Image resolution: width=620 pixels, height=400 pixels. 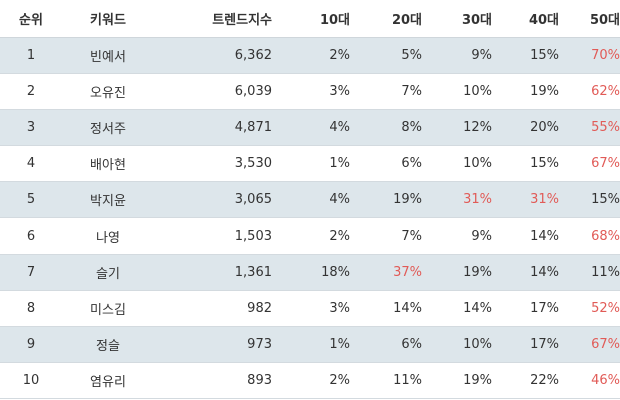 What do you see at coordinates (259, 345) in the screenshot?
I see `cell-trend-index: 973` at bounding box center [259, 345].